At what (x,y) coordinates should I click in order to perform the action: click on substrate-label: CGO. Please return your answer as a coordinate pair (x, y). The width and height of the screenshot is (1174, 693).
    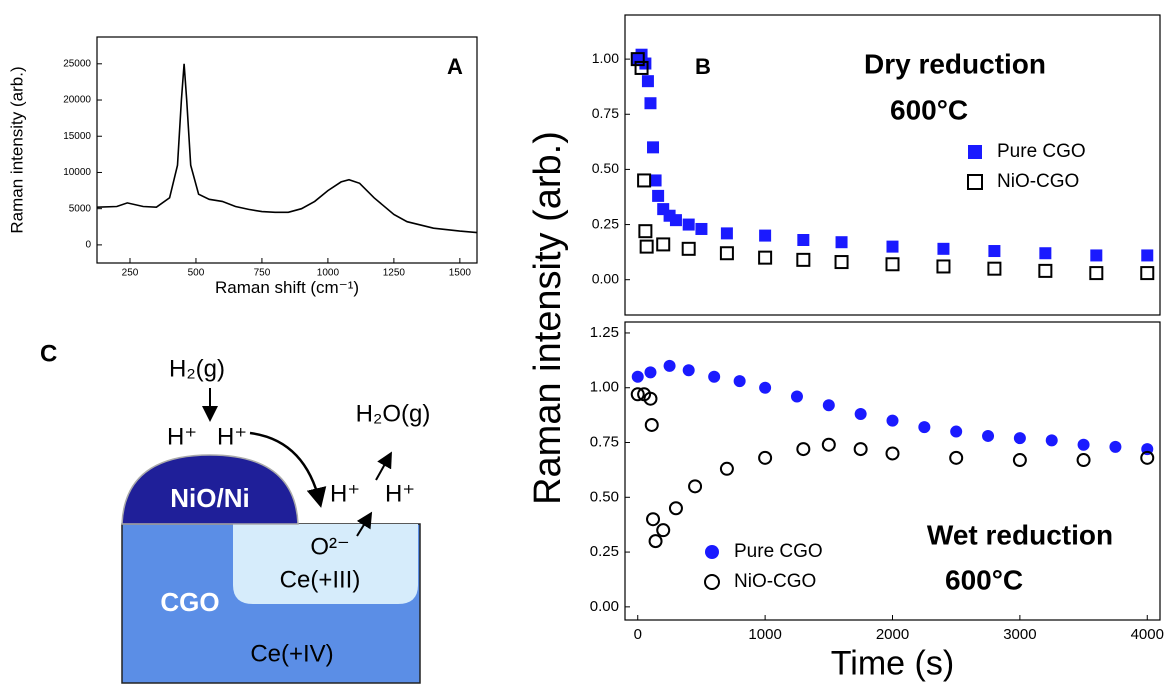
    Looking at the image, I should click on (189, 602).